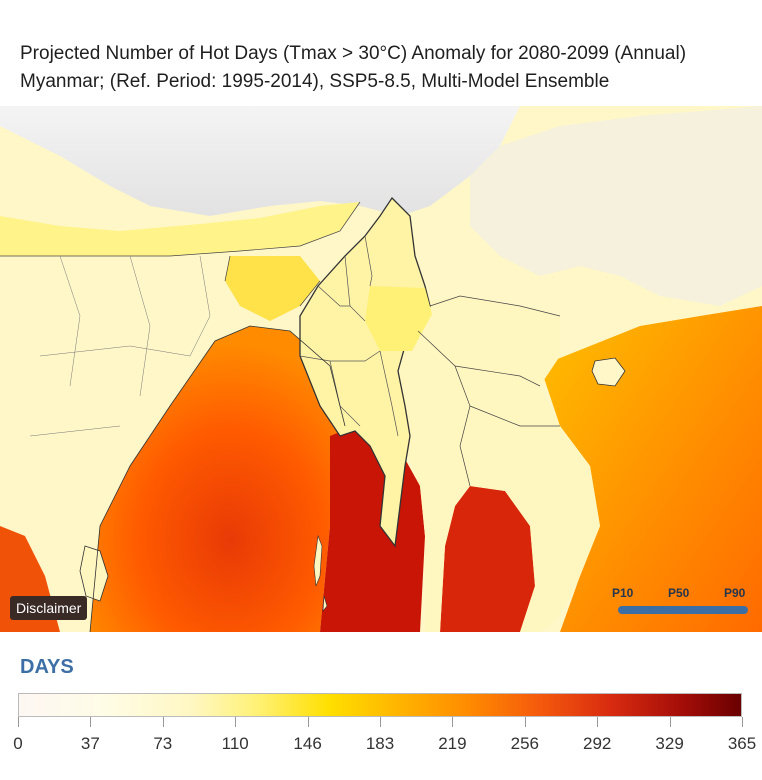  Describe the element at coordinates (683, 610) in the screenshot. I see `percentile-slider` at that location.